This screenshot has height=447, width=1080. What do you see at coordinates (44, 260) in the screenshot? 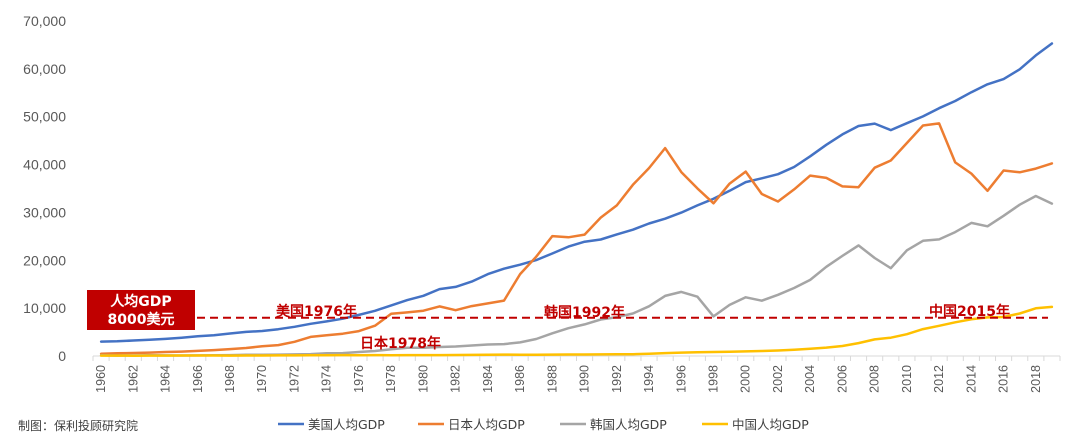
I see `y-tick-label: 20,000` at bounding box center [44, 260].